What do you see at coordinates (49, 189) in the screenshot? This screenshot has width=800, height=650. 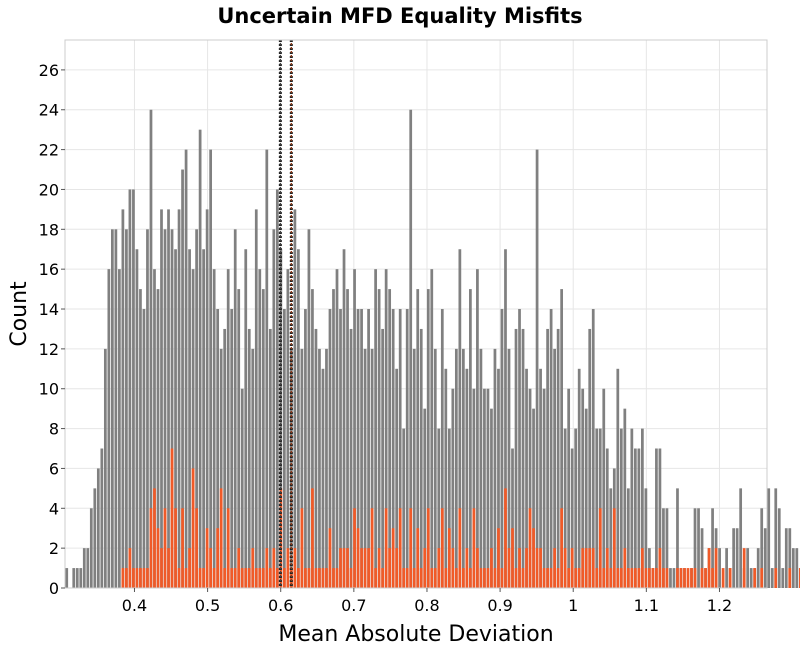 I see `y-tick-label: 20` at bounding box center [49, 189].